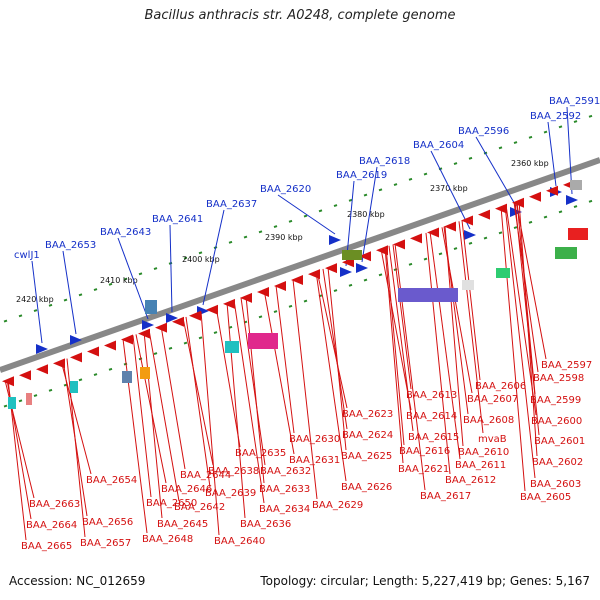 The image size is (600, 600). I want to click on reverse-gene-label: BAA_2650, so click(171, 503).